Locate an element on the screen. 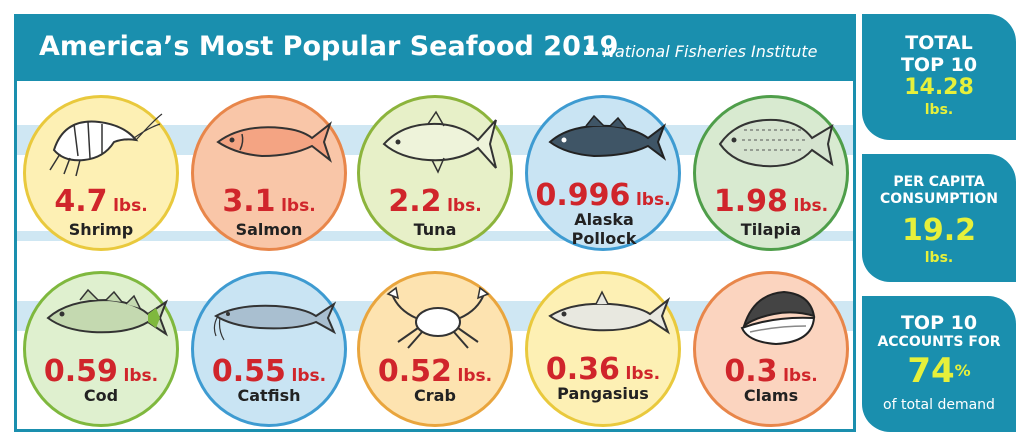 The image size is (1024, 442). clams-icon is located at coordinates (778, 318).